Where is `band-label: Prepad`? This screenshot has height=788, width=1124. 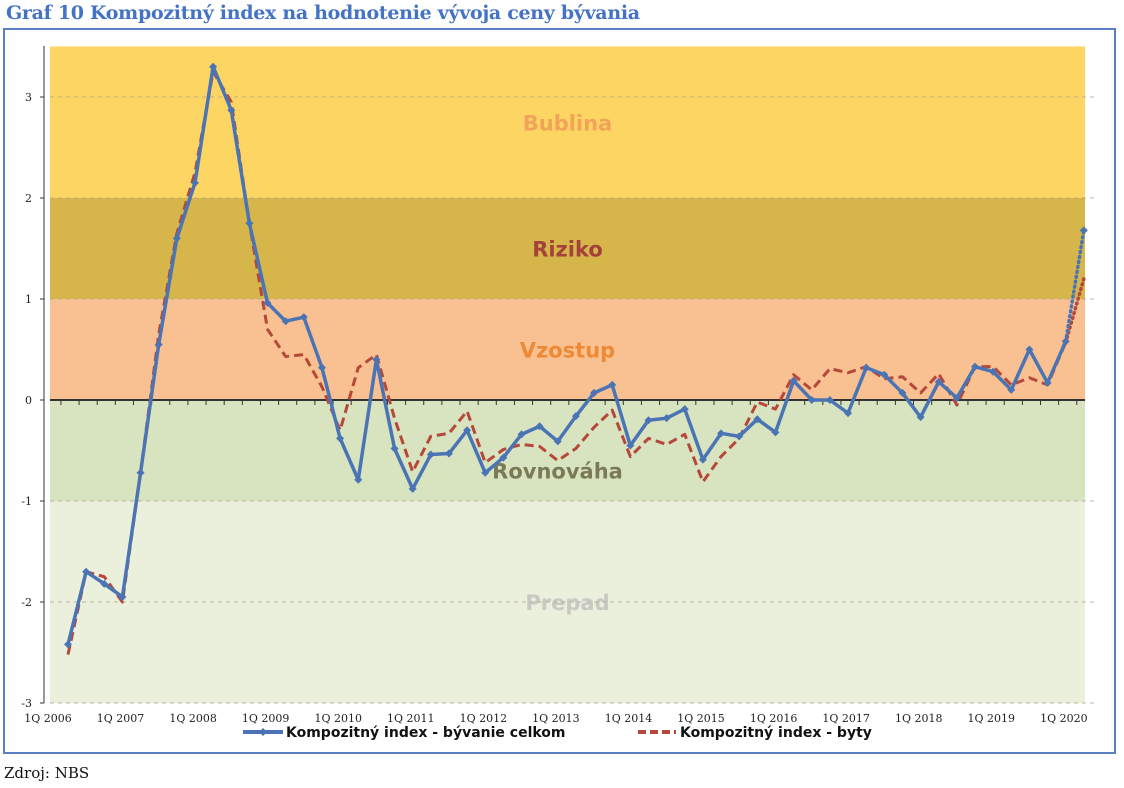
band-label: Prepad is located at coordinates (567, 603).